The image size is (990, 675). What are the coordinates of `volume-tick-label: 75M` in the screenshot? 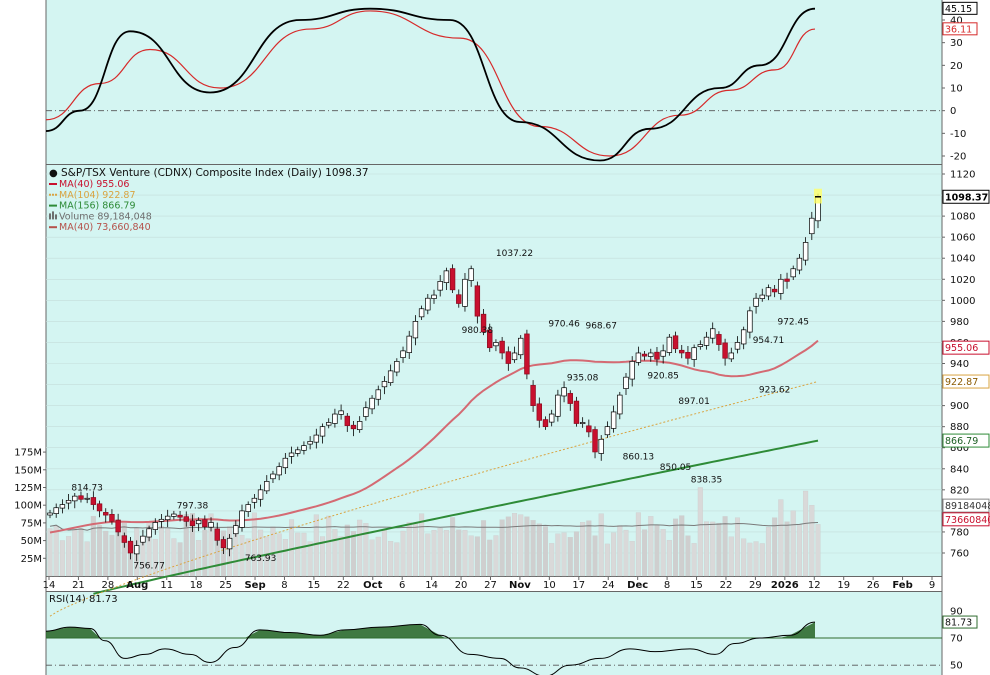 It's located at (31, 523).